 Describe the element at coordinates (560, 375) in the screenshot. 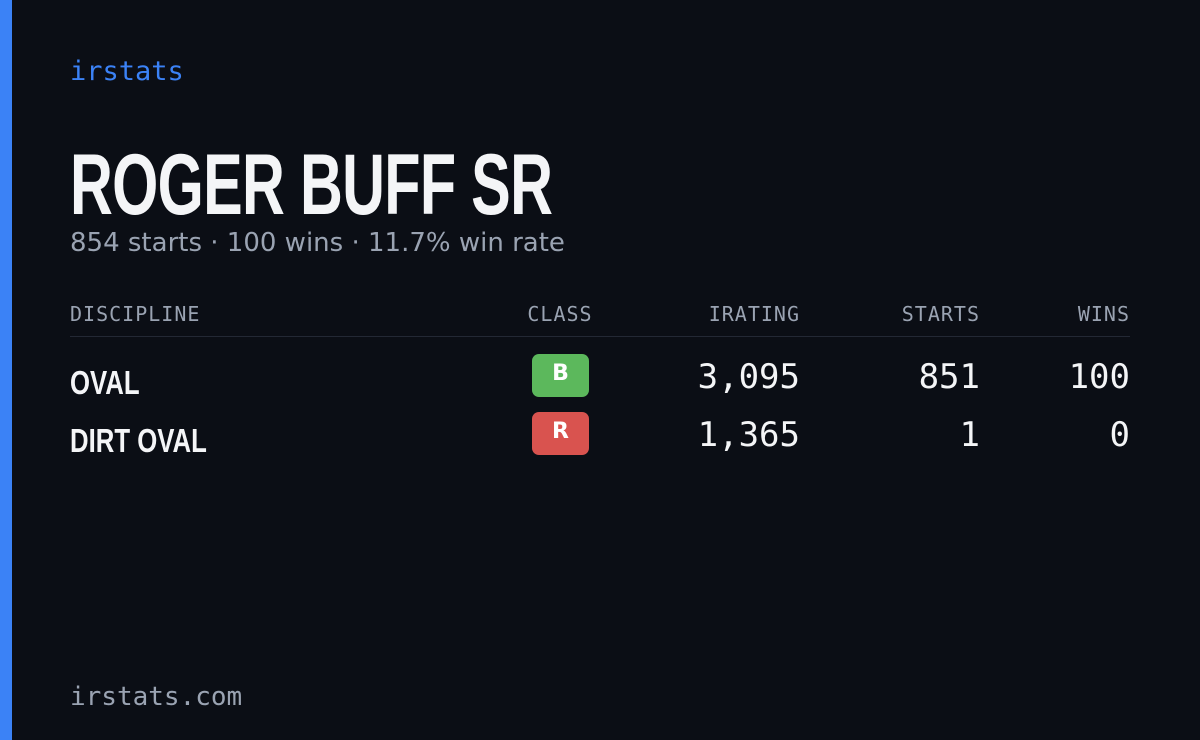

I see `class-badge: B` at that location.